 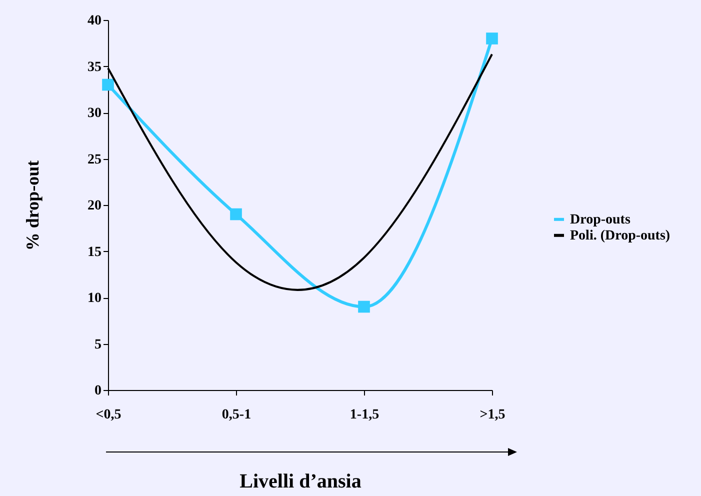 What do you see at coordinates (98, 344) in the screenshot?
I see `y-tick-label: 5` at bounding box center [98, 344].